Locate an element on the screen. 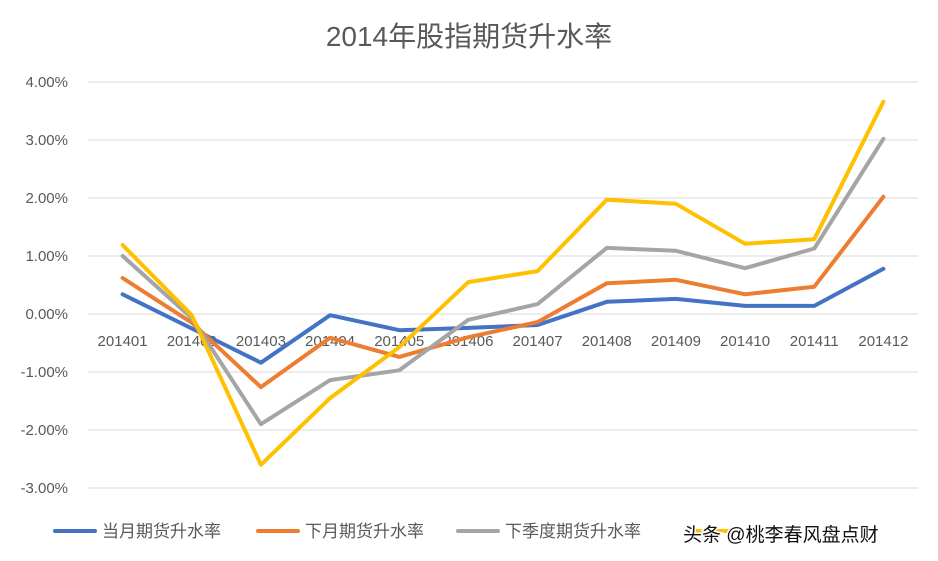  legend-item: 当月期货升水率 is located at coordinates (137, 531).